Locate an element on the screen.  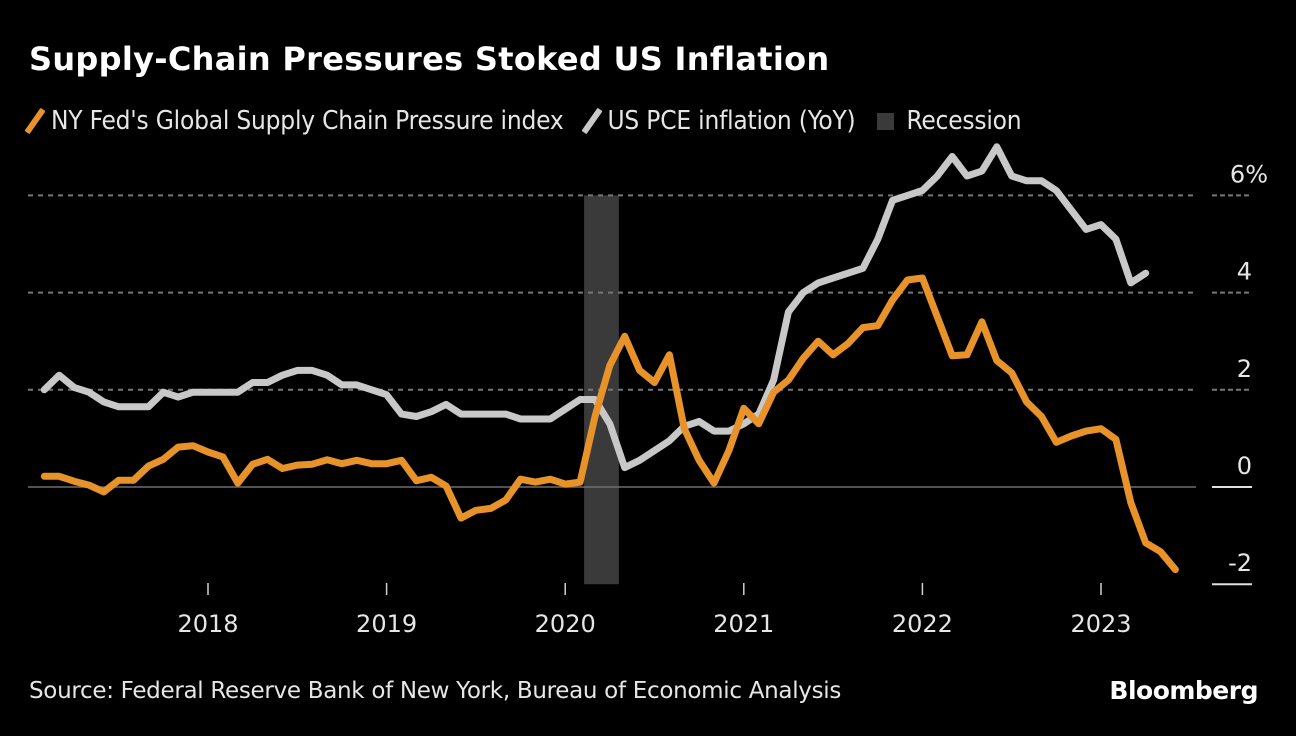
bloomberg-logo: Bloomberg is located at coordinates (1183, 690).